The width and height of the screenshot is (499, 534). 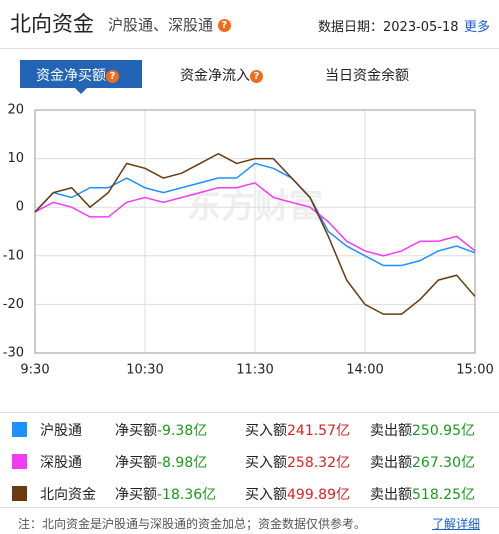 I want to click on tab-label: 资金净流入, so click(x=215, y=76).